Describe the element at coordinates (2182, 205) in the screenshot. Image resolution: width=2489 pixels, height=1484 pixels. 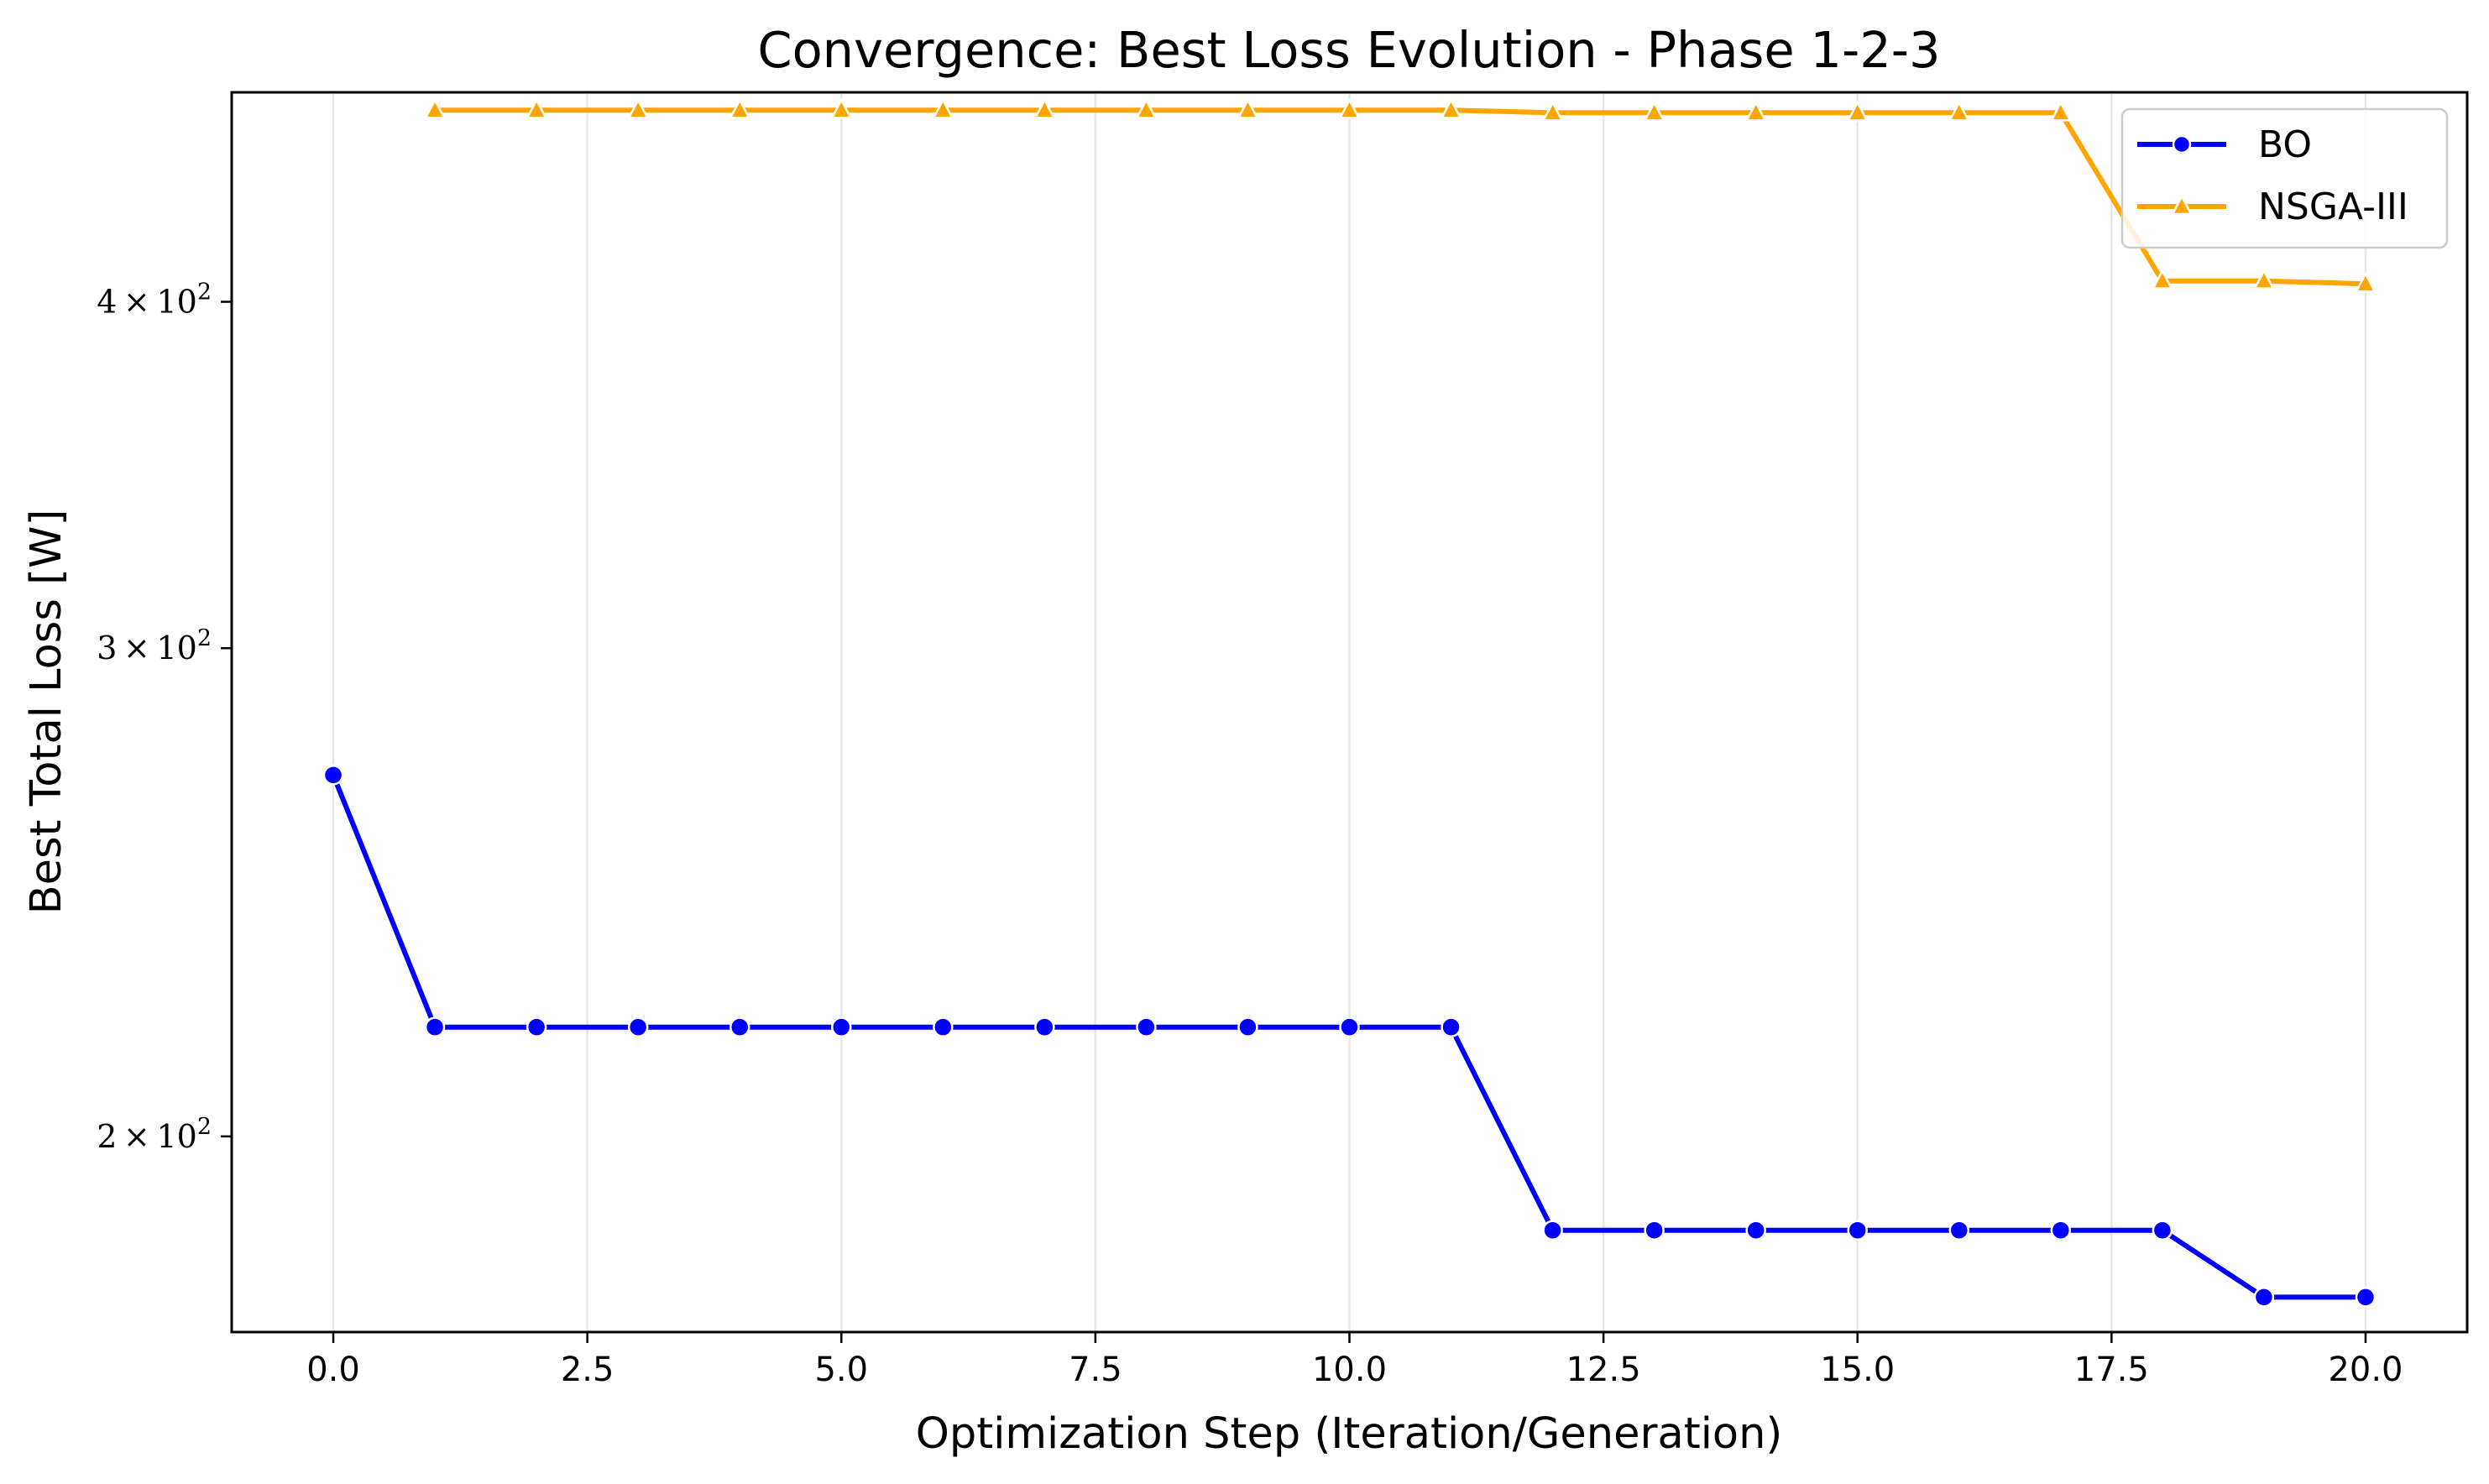
I see `legend-marker-nsga` at that location.